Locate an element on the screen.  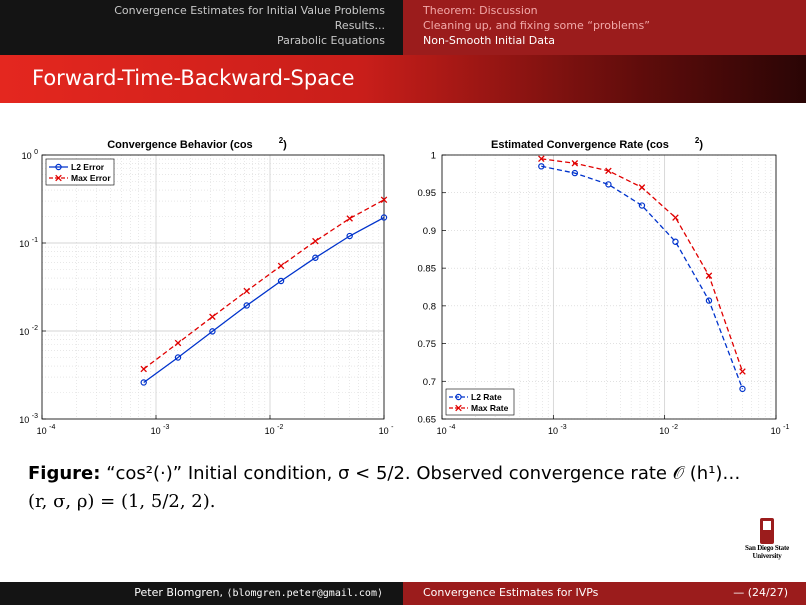
series-line-max-error is located at coordinates (264, 284).